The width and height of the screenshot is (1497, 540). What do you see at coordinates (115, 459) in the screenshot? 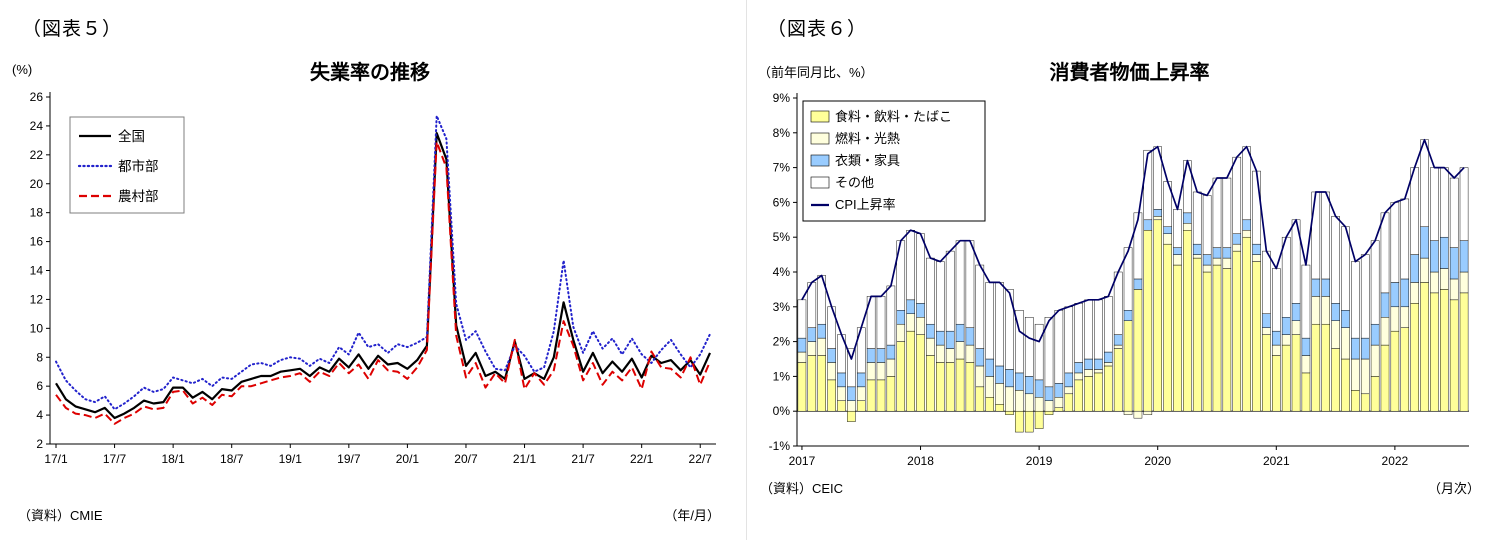
I see `svg-text: 17/7` at bounding box center [115, 459].